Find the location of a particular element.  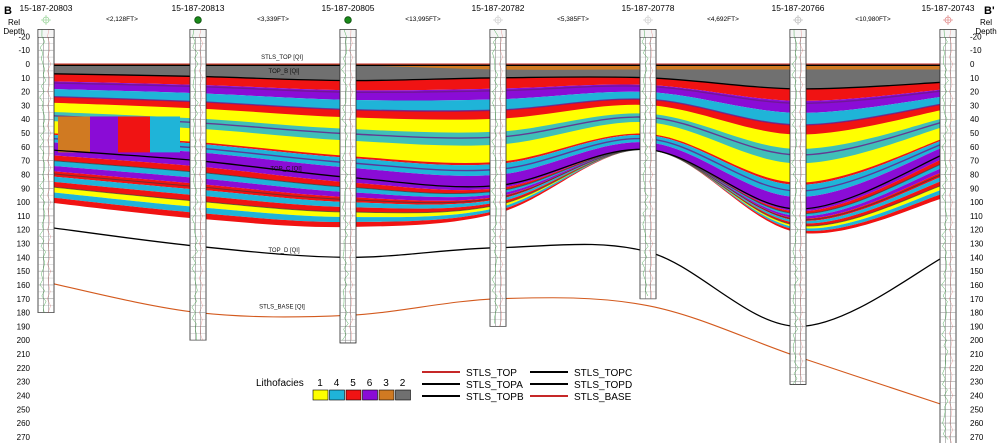

depth-axis-title-left-2: Depth is located at coordinates (13, 31).